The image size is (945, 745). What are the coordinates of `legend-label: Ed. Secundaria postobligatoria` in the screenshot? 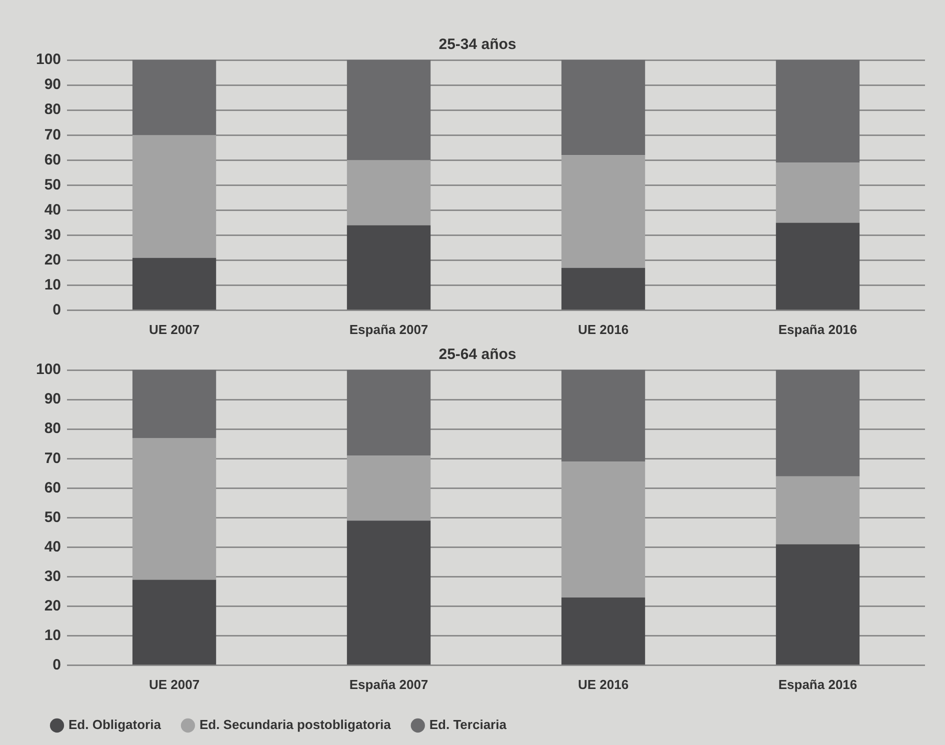 It's located at (295, 724).